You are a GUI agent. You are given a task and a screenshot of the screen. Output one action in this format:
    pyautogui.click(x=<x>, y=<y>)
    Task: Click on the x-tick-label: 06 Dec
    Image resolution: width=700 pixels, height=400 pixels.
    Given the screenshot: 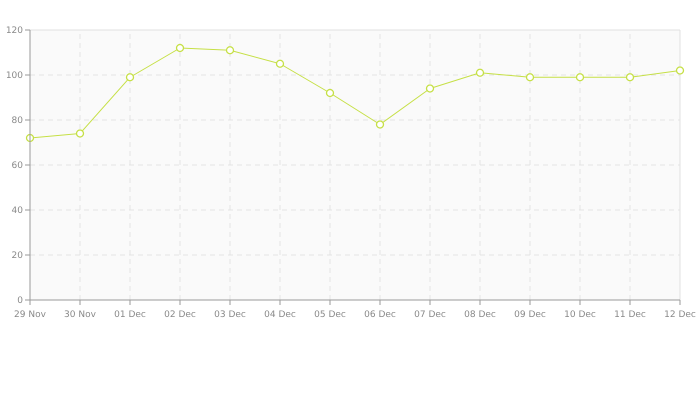 What is the action you would take?
    pyautogui.click(x=380, y=315)
    